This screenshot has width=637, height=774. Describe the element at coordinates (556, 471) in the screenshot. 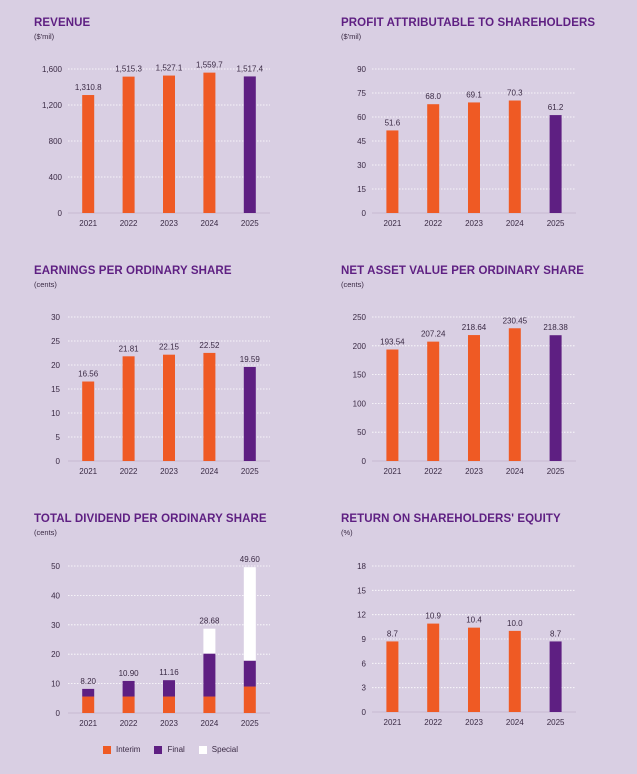

I see `nav-xtick-label: 2025` at that location.